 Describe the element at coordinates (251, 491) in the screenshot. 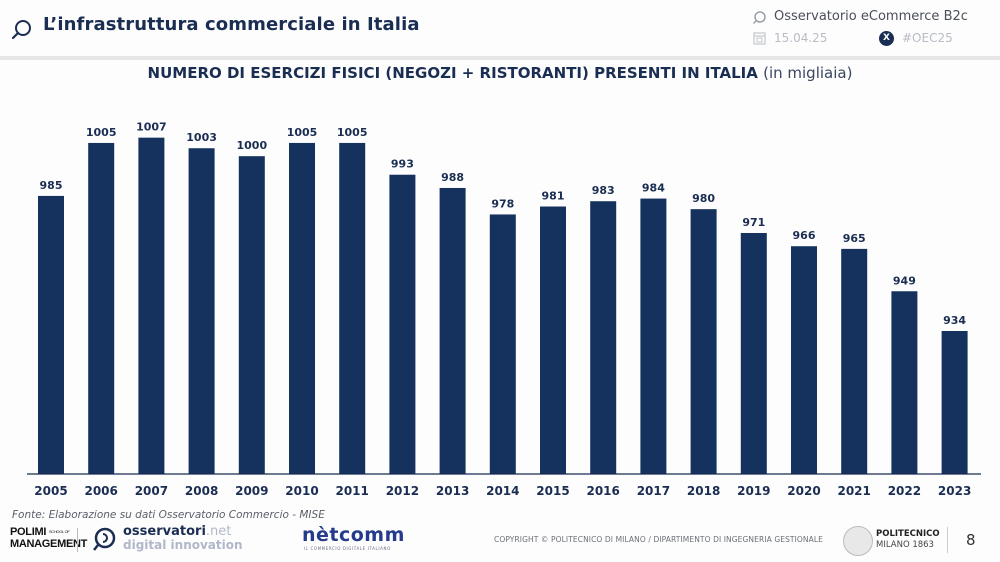

I see `x-tick-2009: 2009` at that location.